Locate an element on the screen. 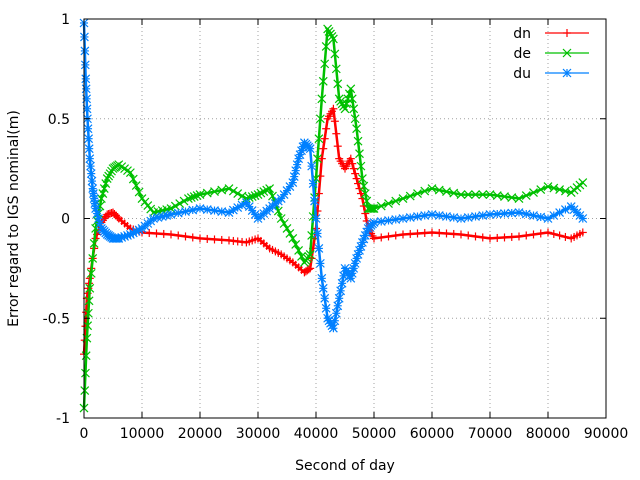  x-tick-label: 90000 is located at coordinates (606, 434).